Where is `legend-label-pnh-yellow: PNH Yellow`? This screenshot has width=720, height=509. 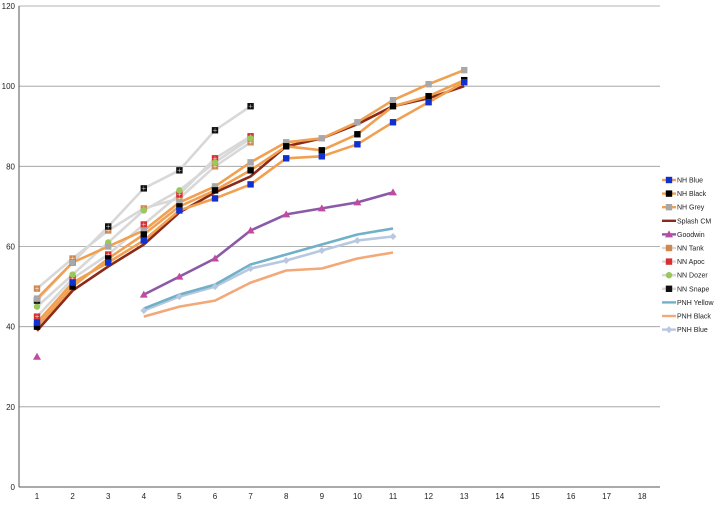 legend-label-pnh-yellow: PNH Yellow is located at coordinates (696, 303).